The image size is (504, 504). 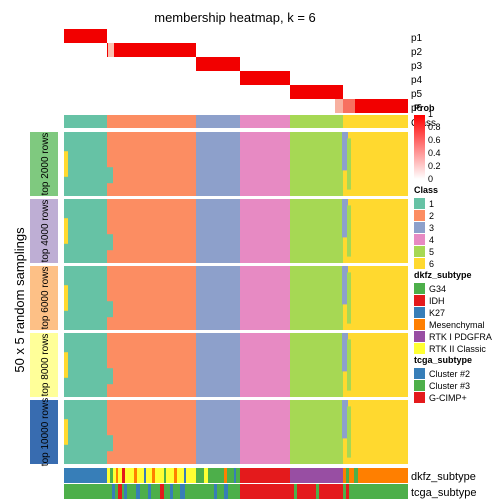 I want to click on tcga-label-2: Cluster #3, so click(x=449, y=386).